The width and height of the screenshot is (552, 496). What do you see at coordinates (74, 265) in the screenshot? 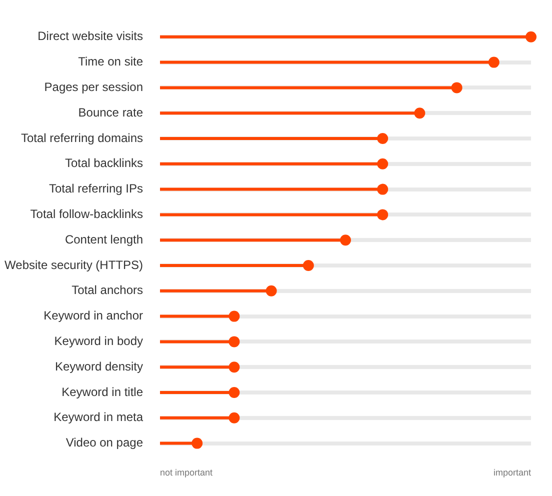
I see `y-tick-label: Website security (HTTPS)` at bounding box center [74, 265].